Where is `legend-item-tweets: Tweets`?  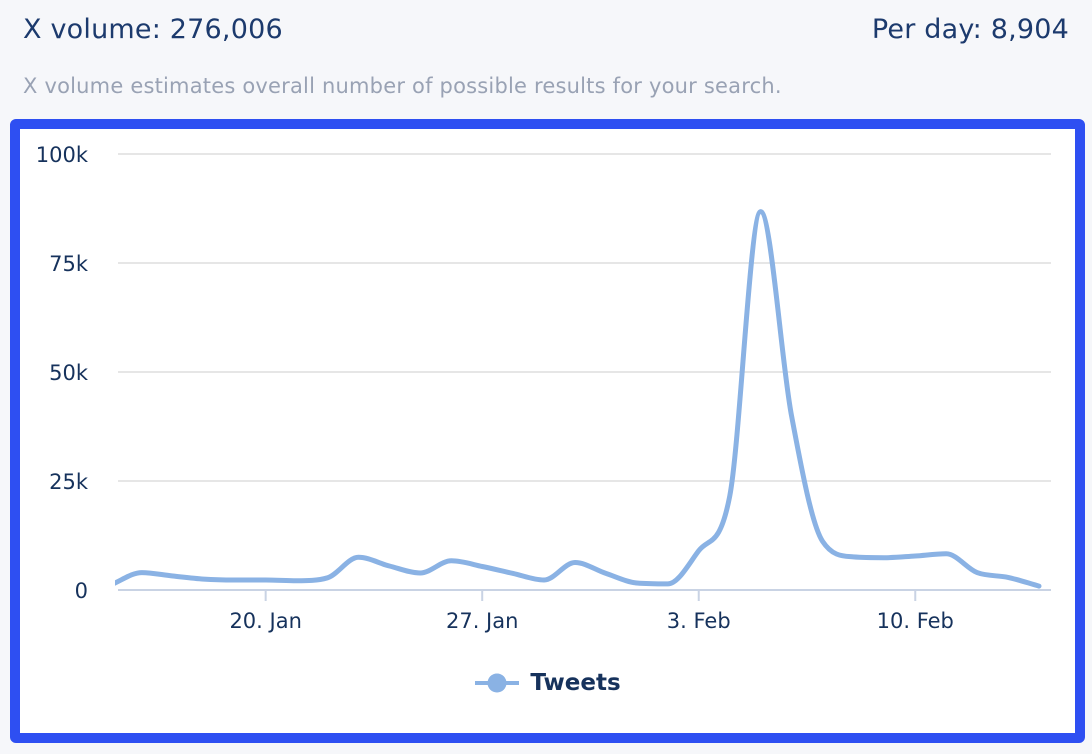 legend-item-tweets: Tweets is located at coordinates (547, 683).